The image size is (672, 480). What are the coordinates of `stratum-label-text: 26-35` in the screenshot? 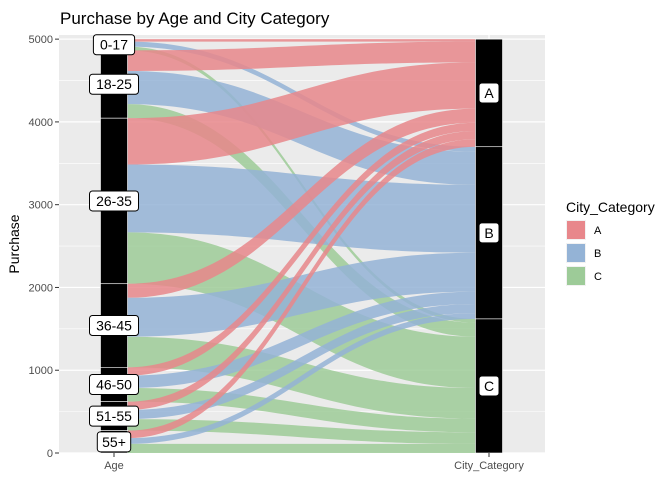 It's located at (114, 201).